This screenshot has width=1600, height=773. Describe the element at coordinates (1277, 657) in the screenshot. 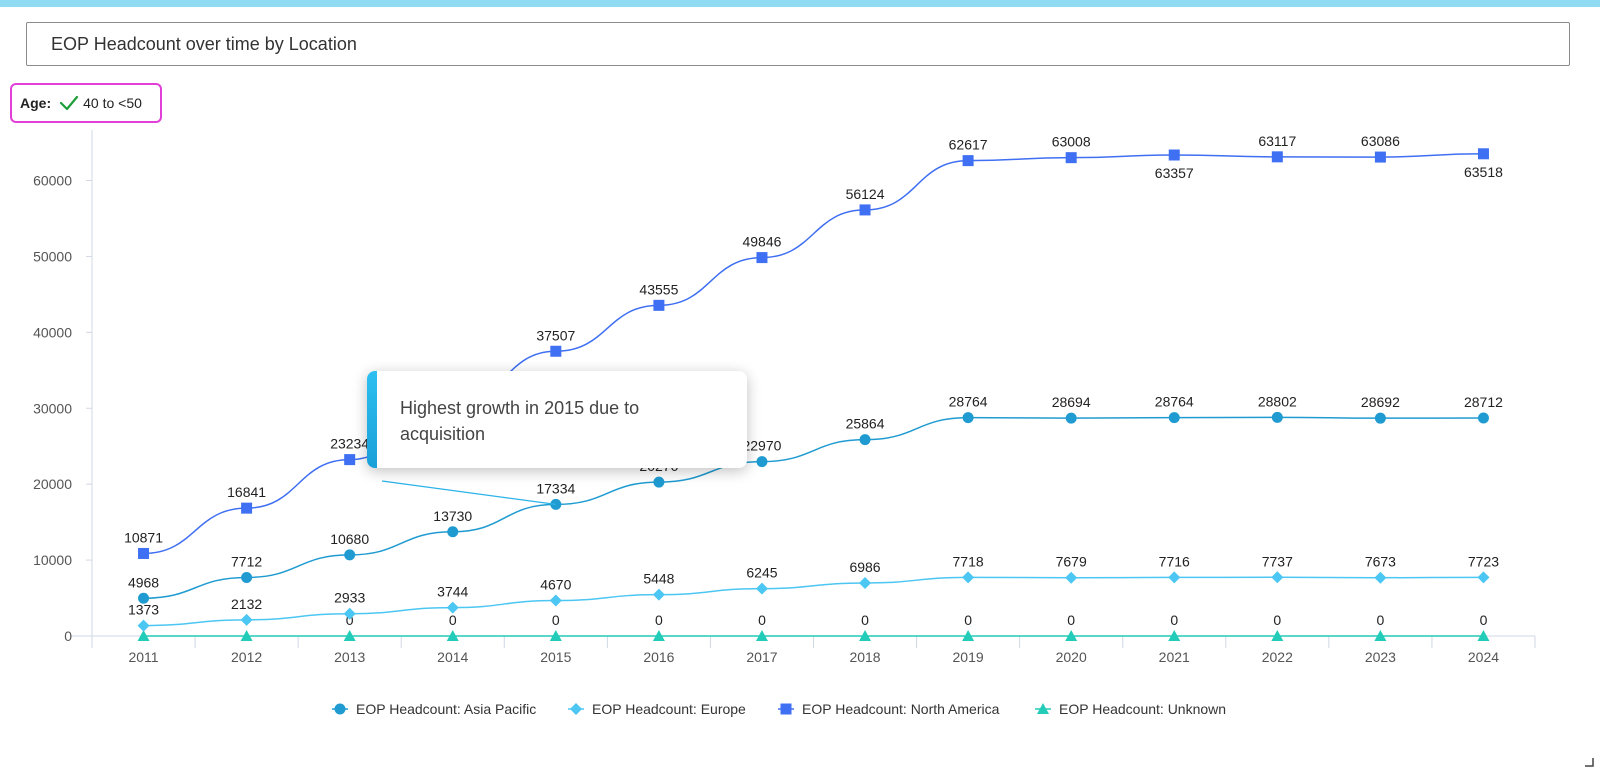

I see `x-tick-label: 2022` at that location.